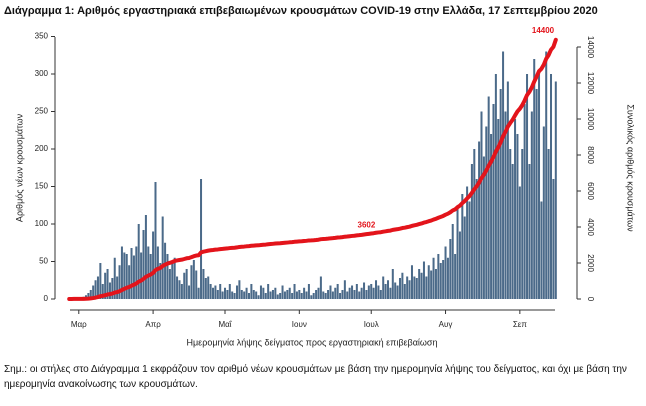  I want to click on value-label: 14400, so click(543, 30).